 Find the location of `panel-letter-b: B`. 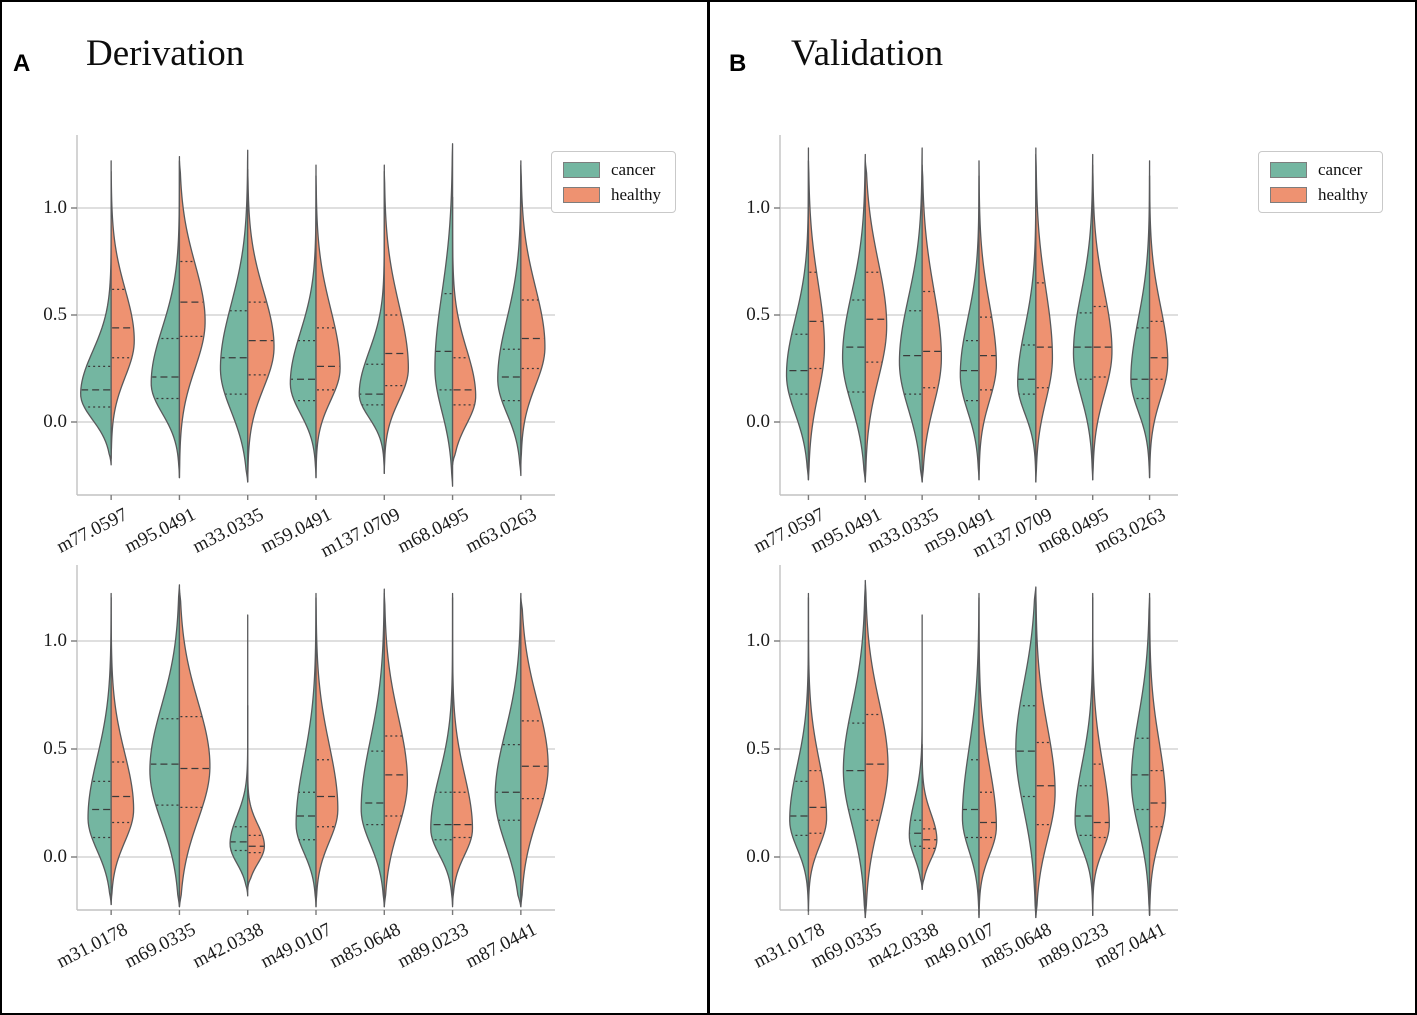

panel-letter-b: B is located at coordinates (738, 63).